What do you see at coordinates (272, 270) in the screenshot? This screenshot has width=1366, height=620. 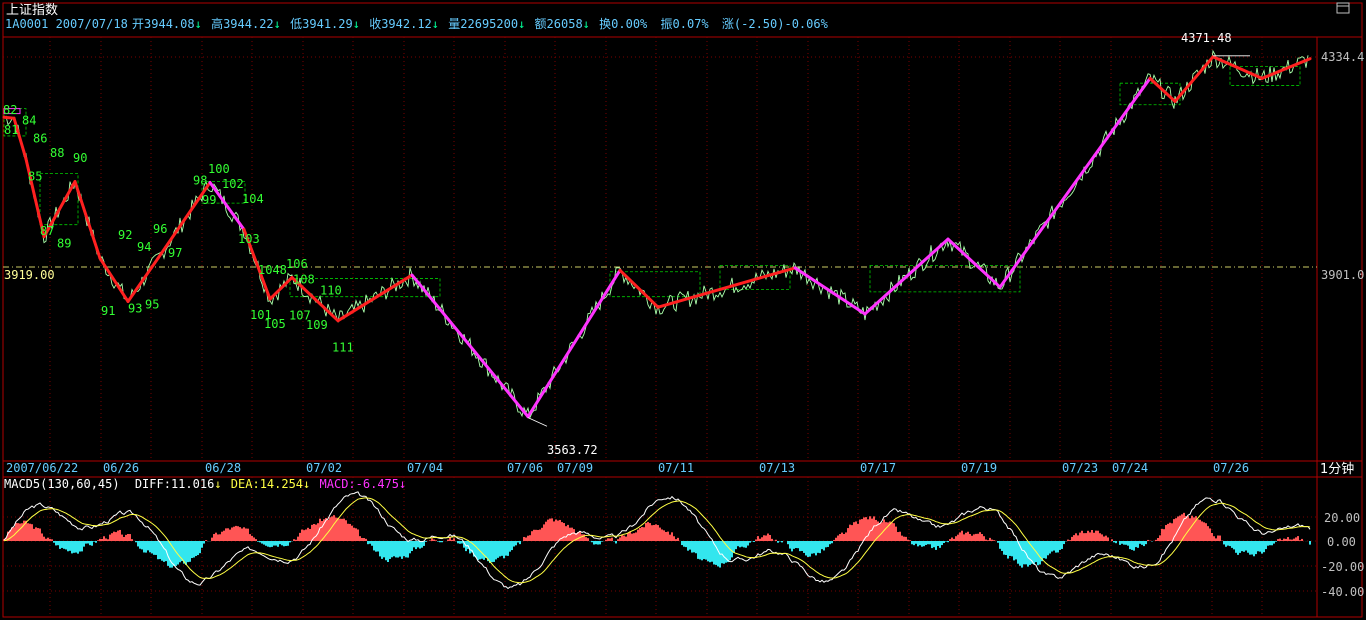 I see `wave-count-label: 1048` at bounding box center [272, 270].